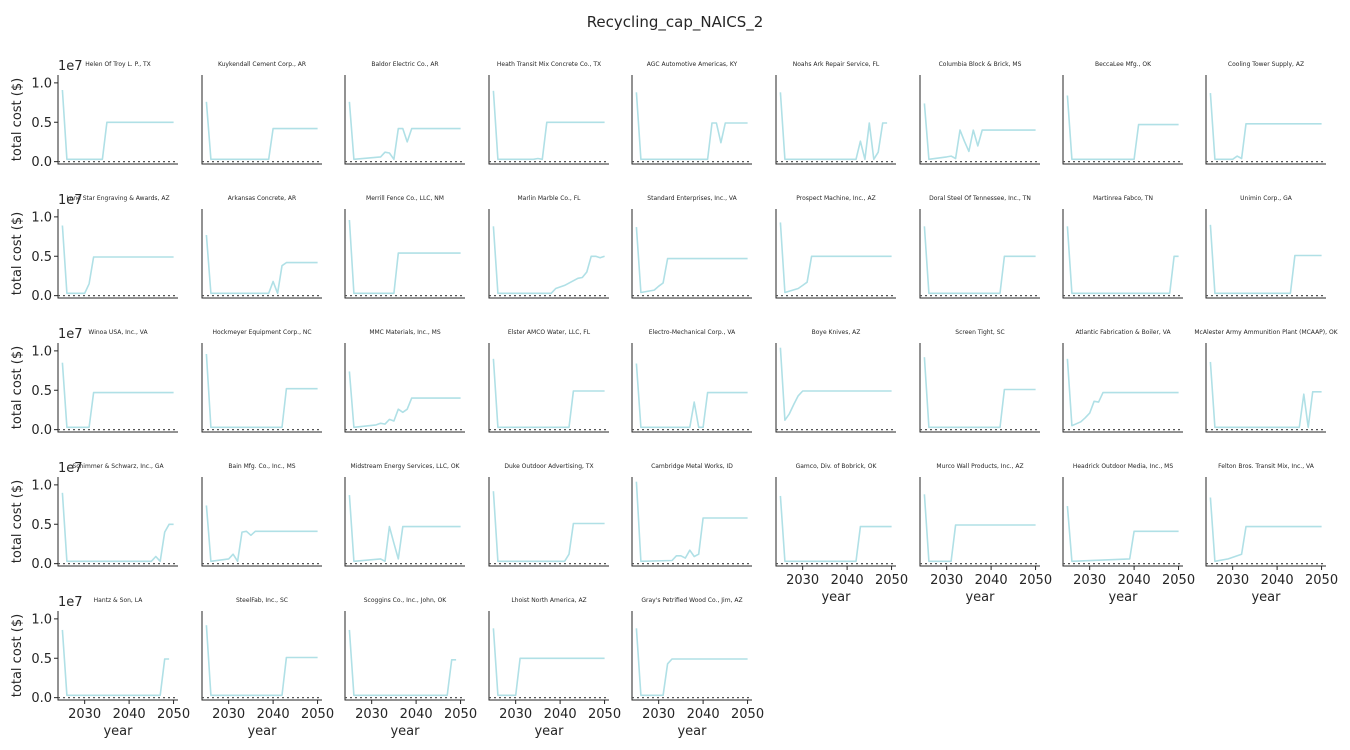 The height and width of the screenshot is (750, 1350). I want to click on subplot: Lhoist North America, AZ 2030 2040 2050 year, so click(554, 668).